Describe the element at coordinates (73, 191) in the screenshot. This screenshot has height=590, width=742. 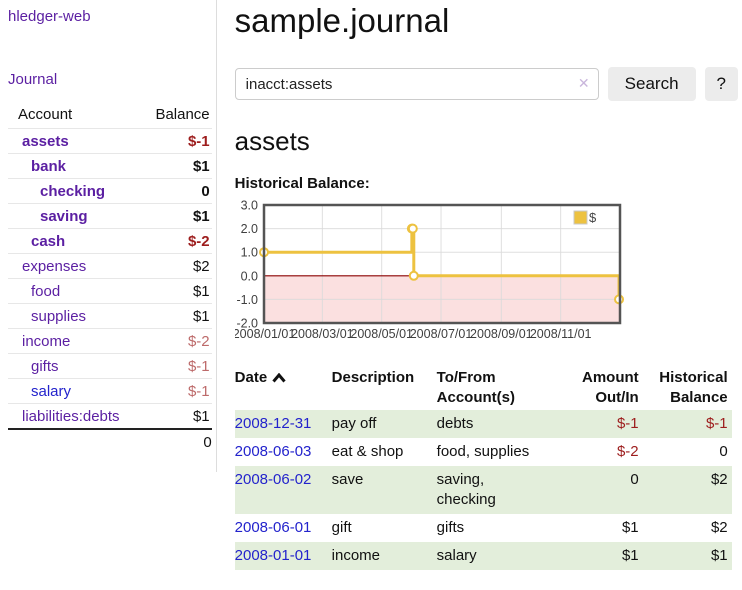
I see `account-link: checking` at that location.